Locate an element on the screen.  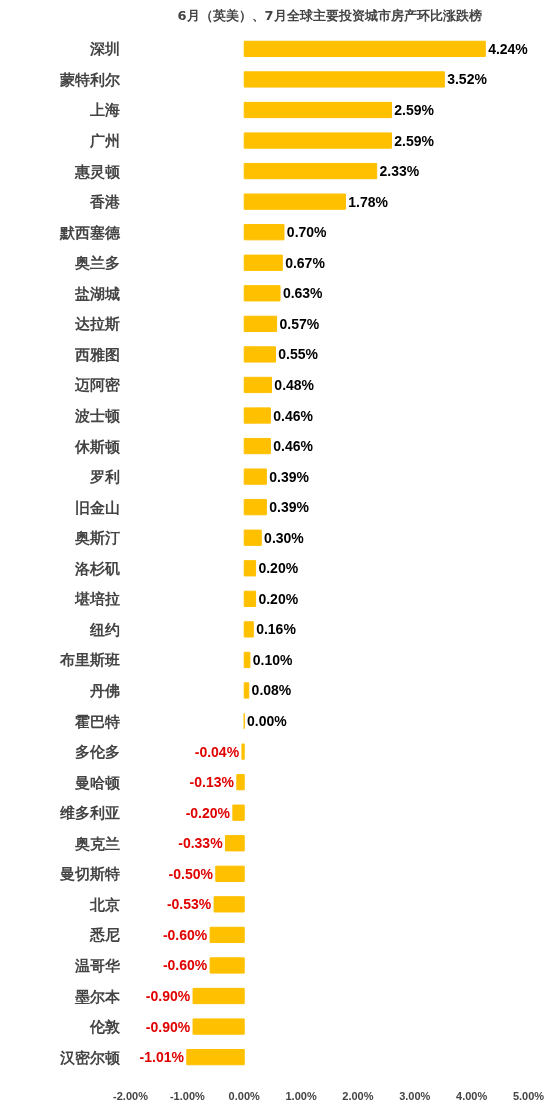
x-tick-label: 2.00% is located at coordinates (358, 1095).